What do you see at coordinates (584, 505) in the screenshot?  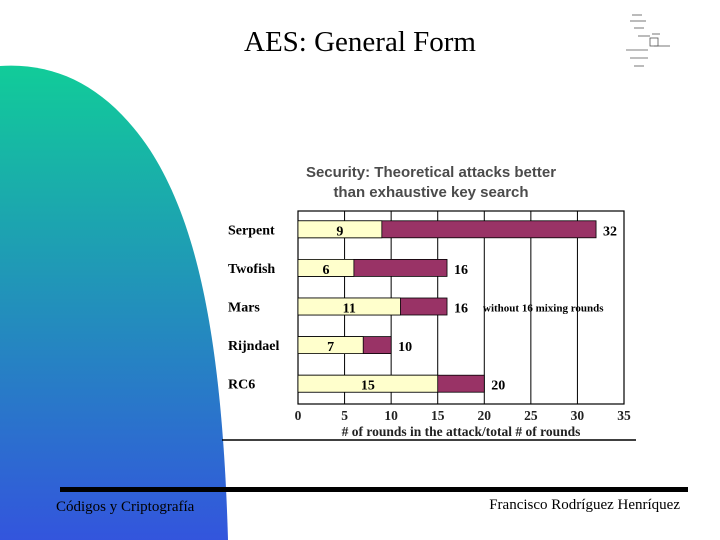 I see `footer-author: Francisco Rodríguez Henríquez` at bounding box center [584, 505].